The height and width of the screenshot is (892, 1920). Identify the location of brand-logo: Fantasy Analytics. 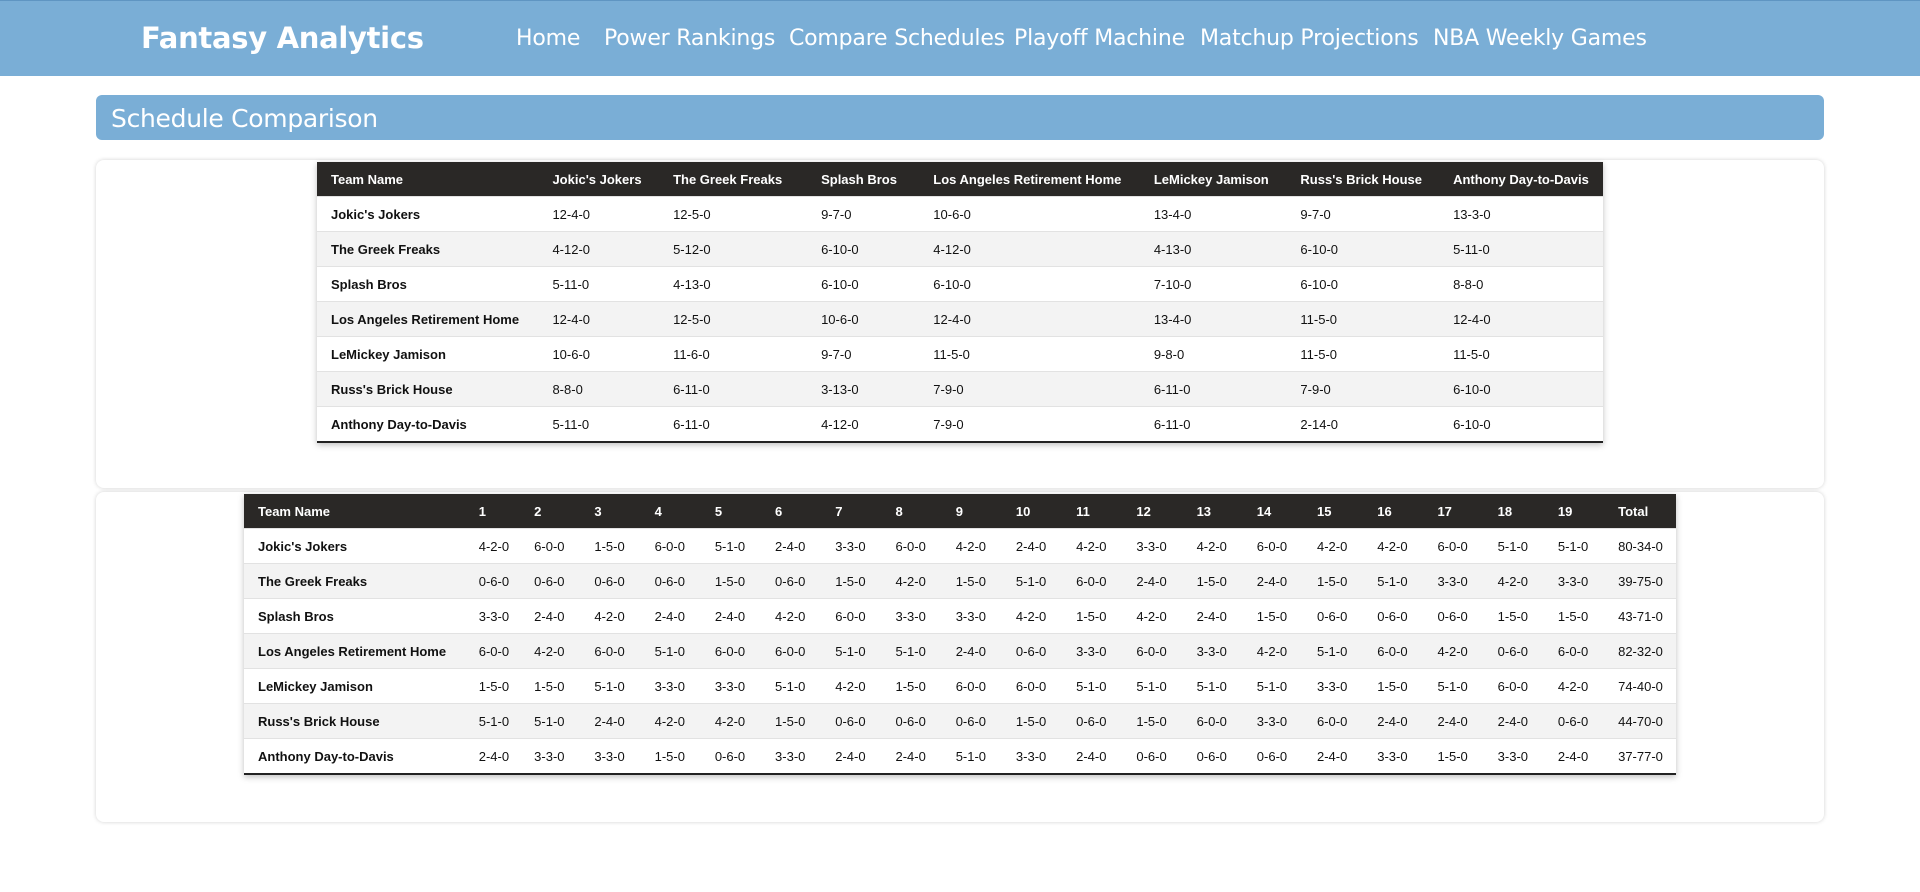
(282, 38).